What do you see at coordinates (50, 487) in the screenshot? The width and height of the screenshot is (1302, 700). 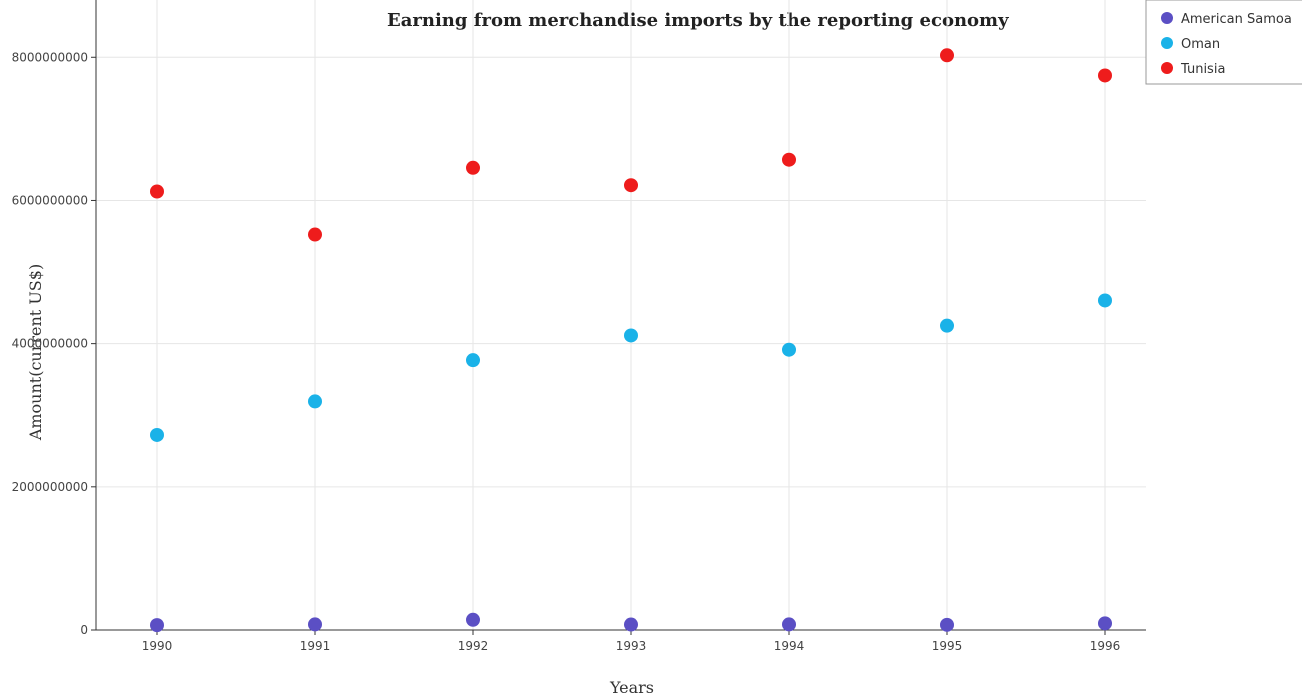 I see `y-tick-label: 2000000000` at bounding box center [50, 487].